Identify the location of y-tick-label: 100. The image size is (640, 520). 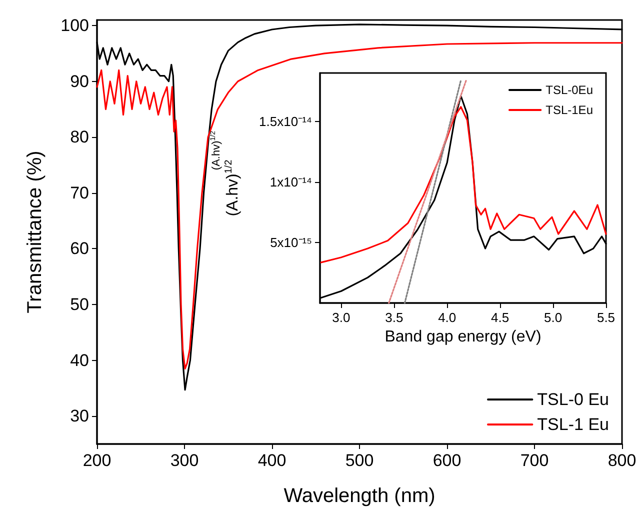
(74, 26).